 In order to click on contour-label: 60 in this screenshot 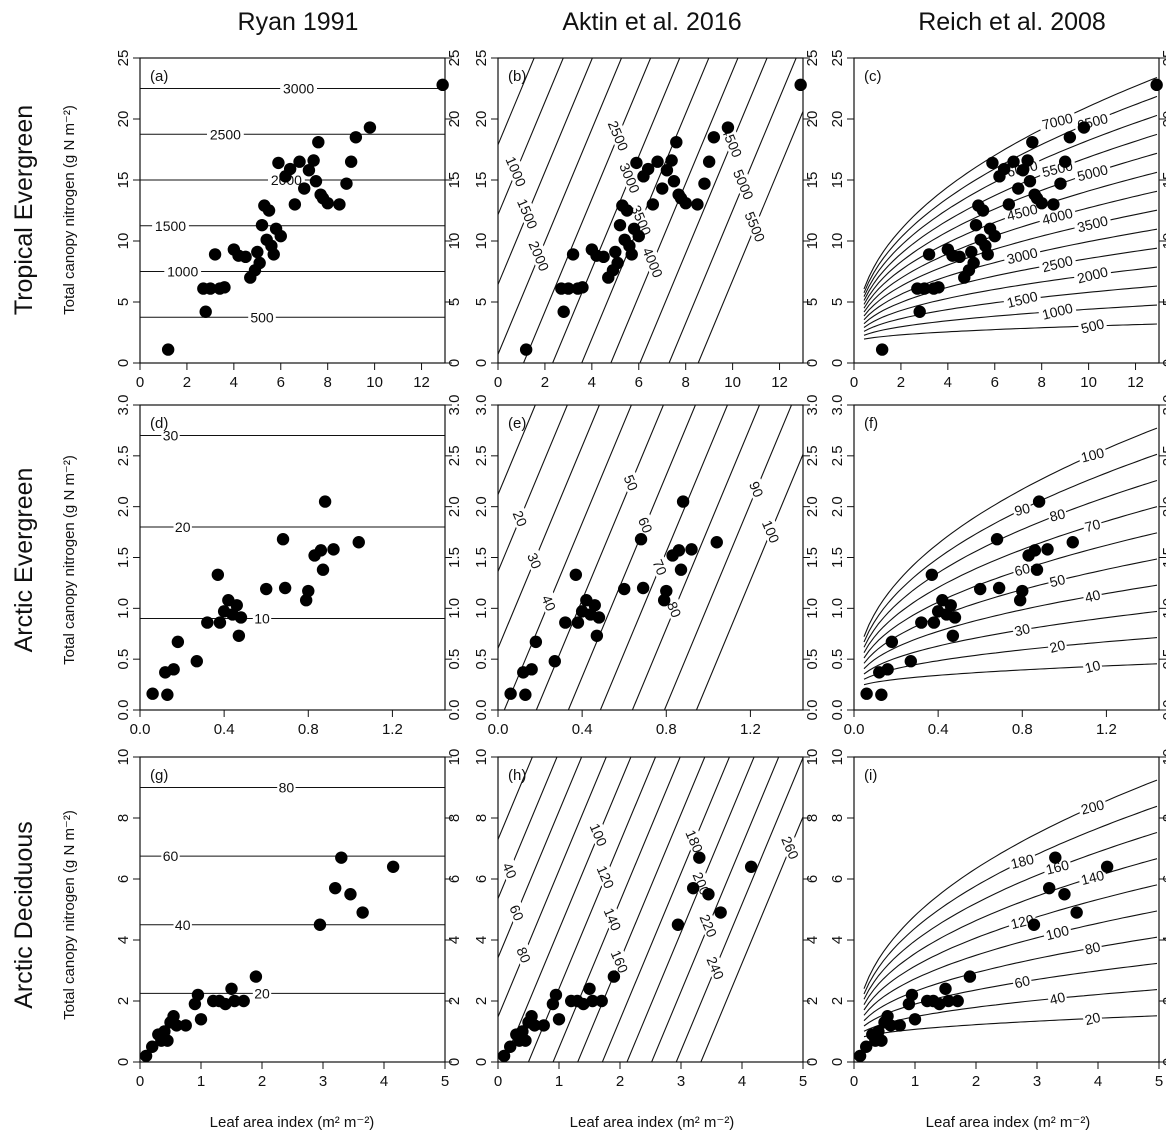, I will do `click(645, 525)`.